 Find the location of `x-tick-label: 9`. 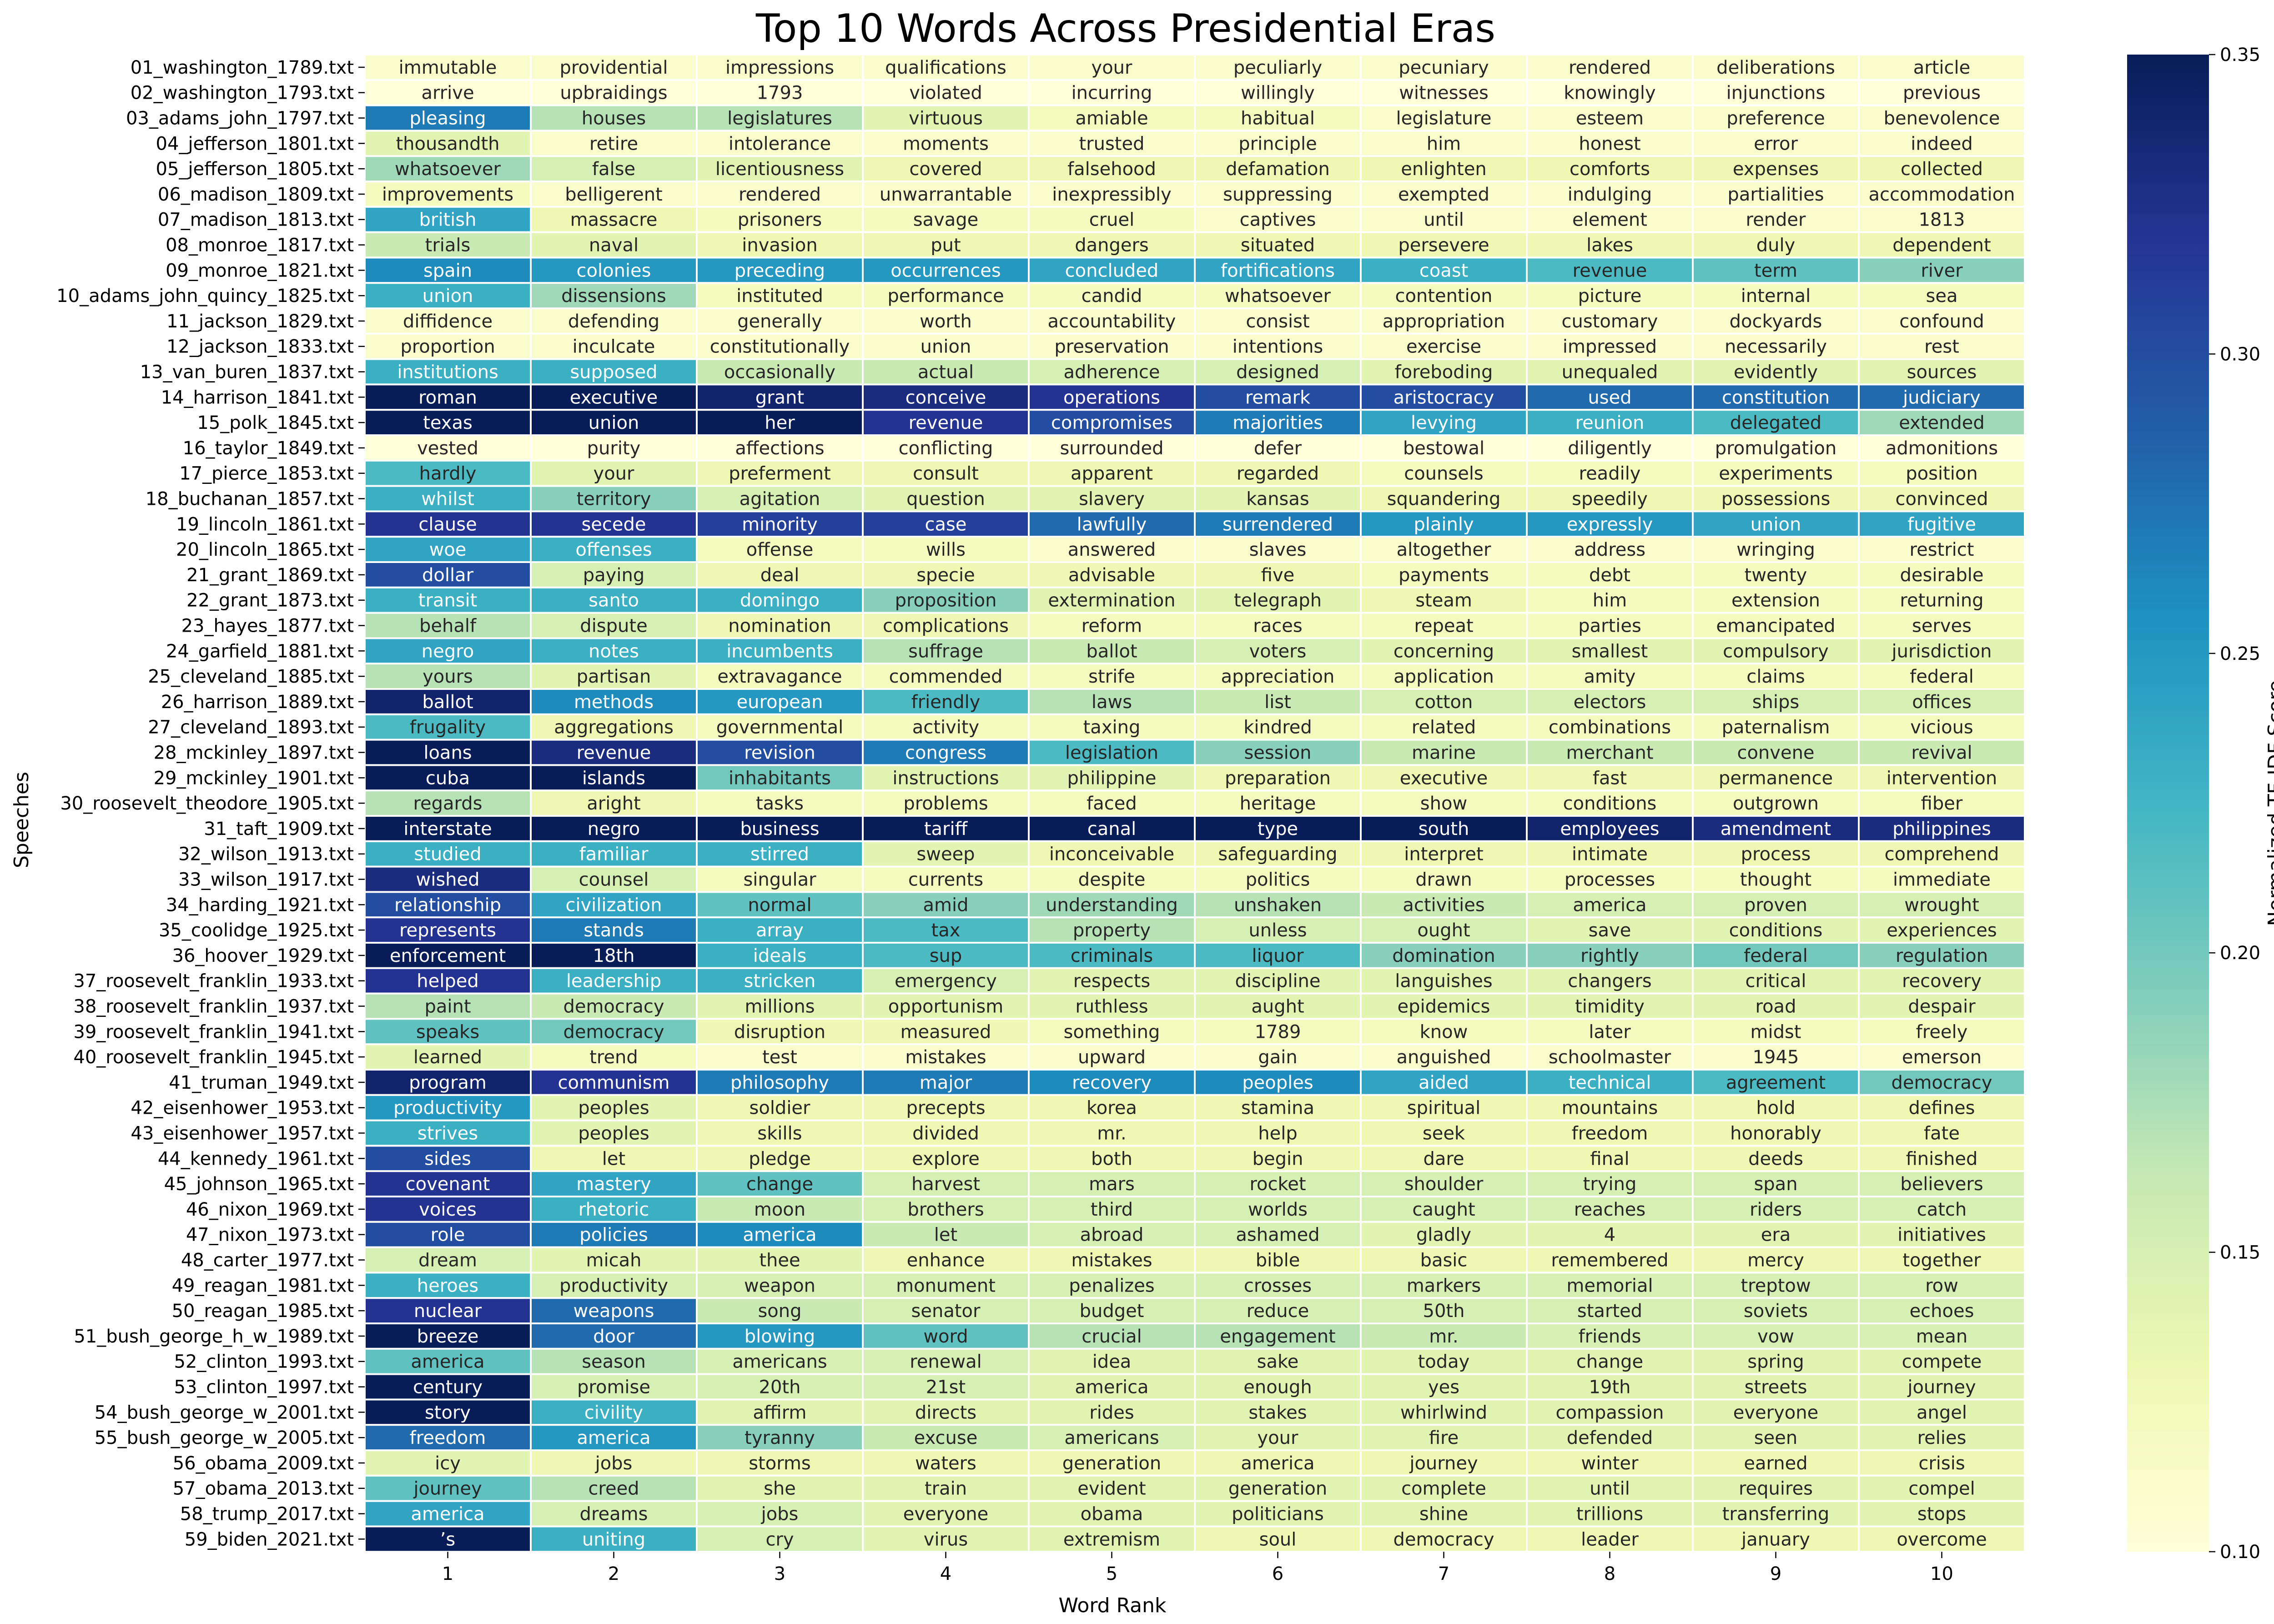

x-tick-label: 9 is located at coordinates (1775, 1574).